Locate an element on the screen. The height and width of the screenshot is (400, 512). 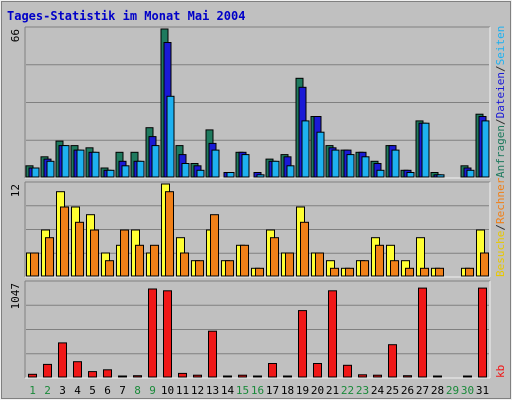
x-tick-label-day-6: 6 is located at coordinates (107, 390).